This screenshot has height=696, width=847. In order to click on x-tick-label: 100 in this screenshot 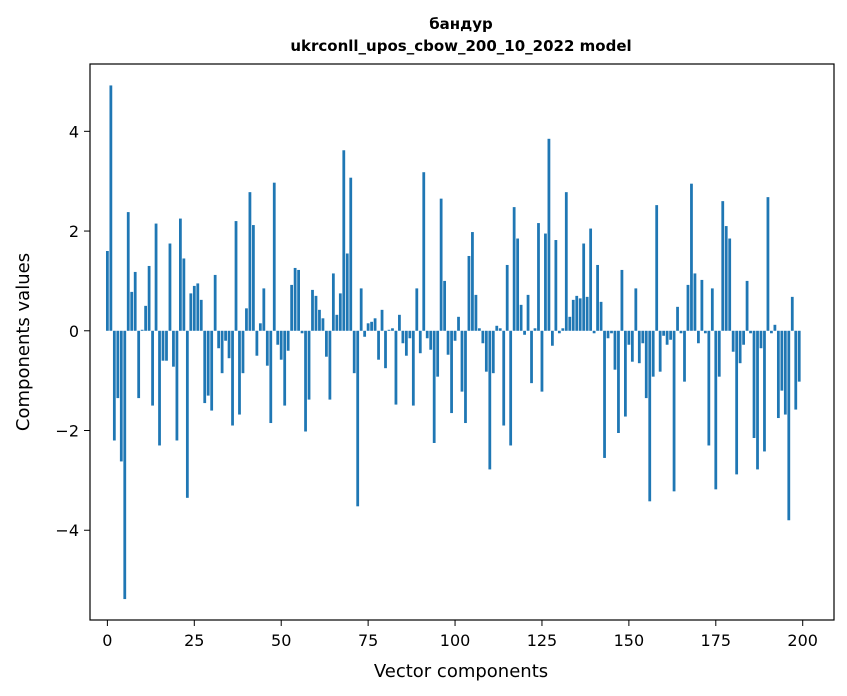, I will do `click(455, 640)`.